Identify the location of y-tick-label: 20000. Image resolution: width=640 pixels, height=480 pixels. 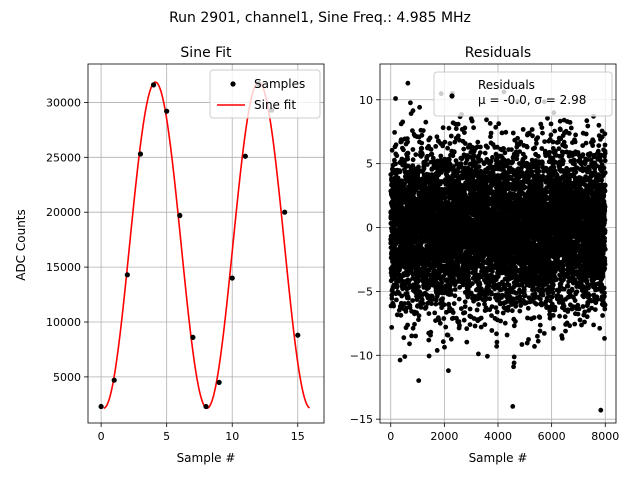
(63, 212).